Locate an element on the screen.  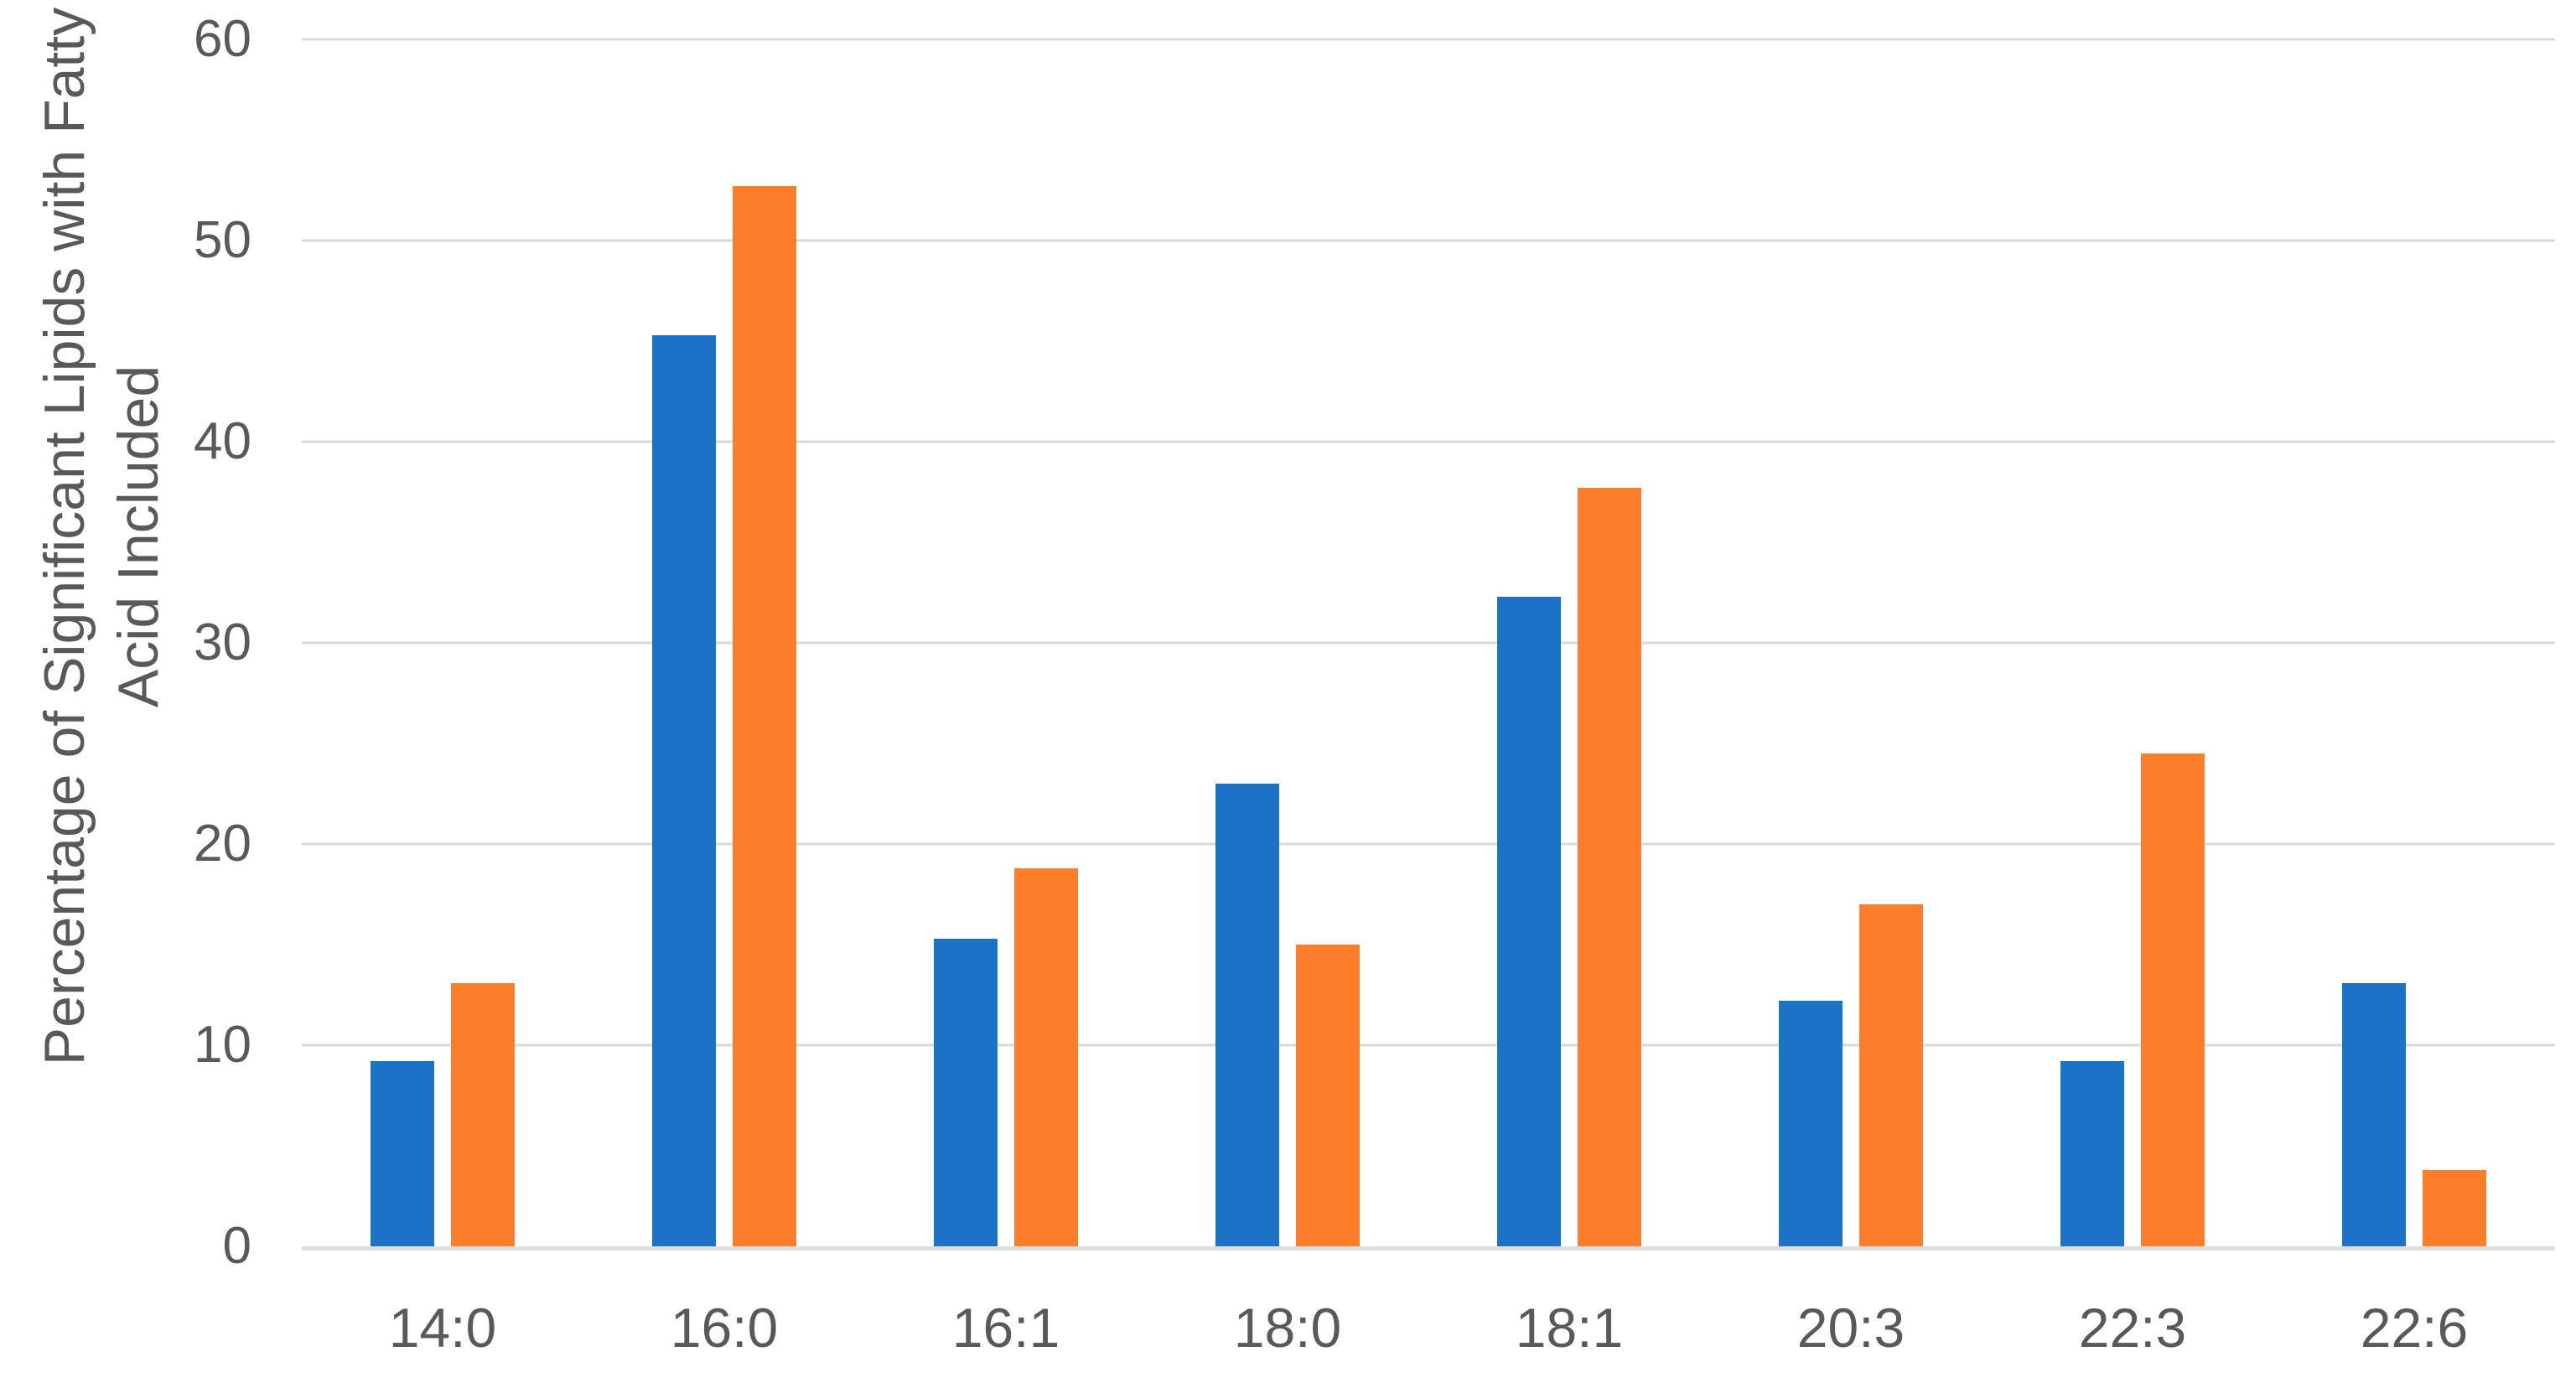
x-axis-label-22:3: 22:3 is located at coordinates (2132, 1328).